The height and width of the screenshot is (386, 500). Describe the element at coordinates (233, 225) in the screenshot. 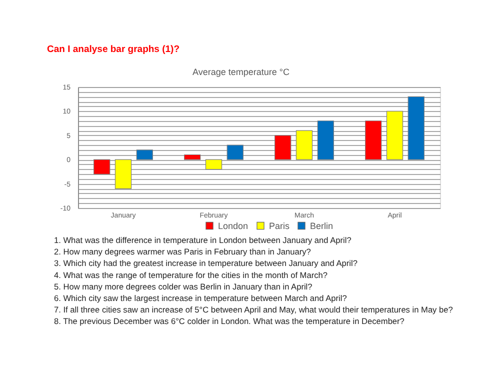

I see `legend-label: London` at that location.